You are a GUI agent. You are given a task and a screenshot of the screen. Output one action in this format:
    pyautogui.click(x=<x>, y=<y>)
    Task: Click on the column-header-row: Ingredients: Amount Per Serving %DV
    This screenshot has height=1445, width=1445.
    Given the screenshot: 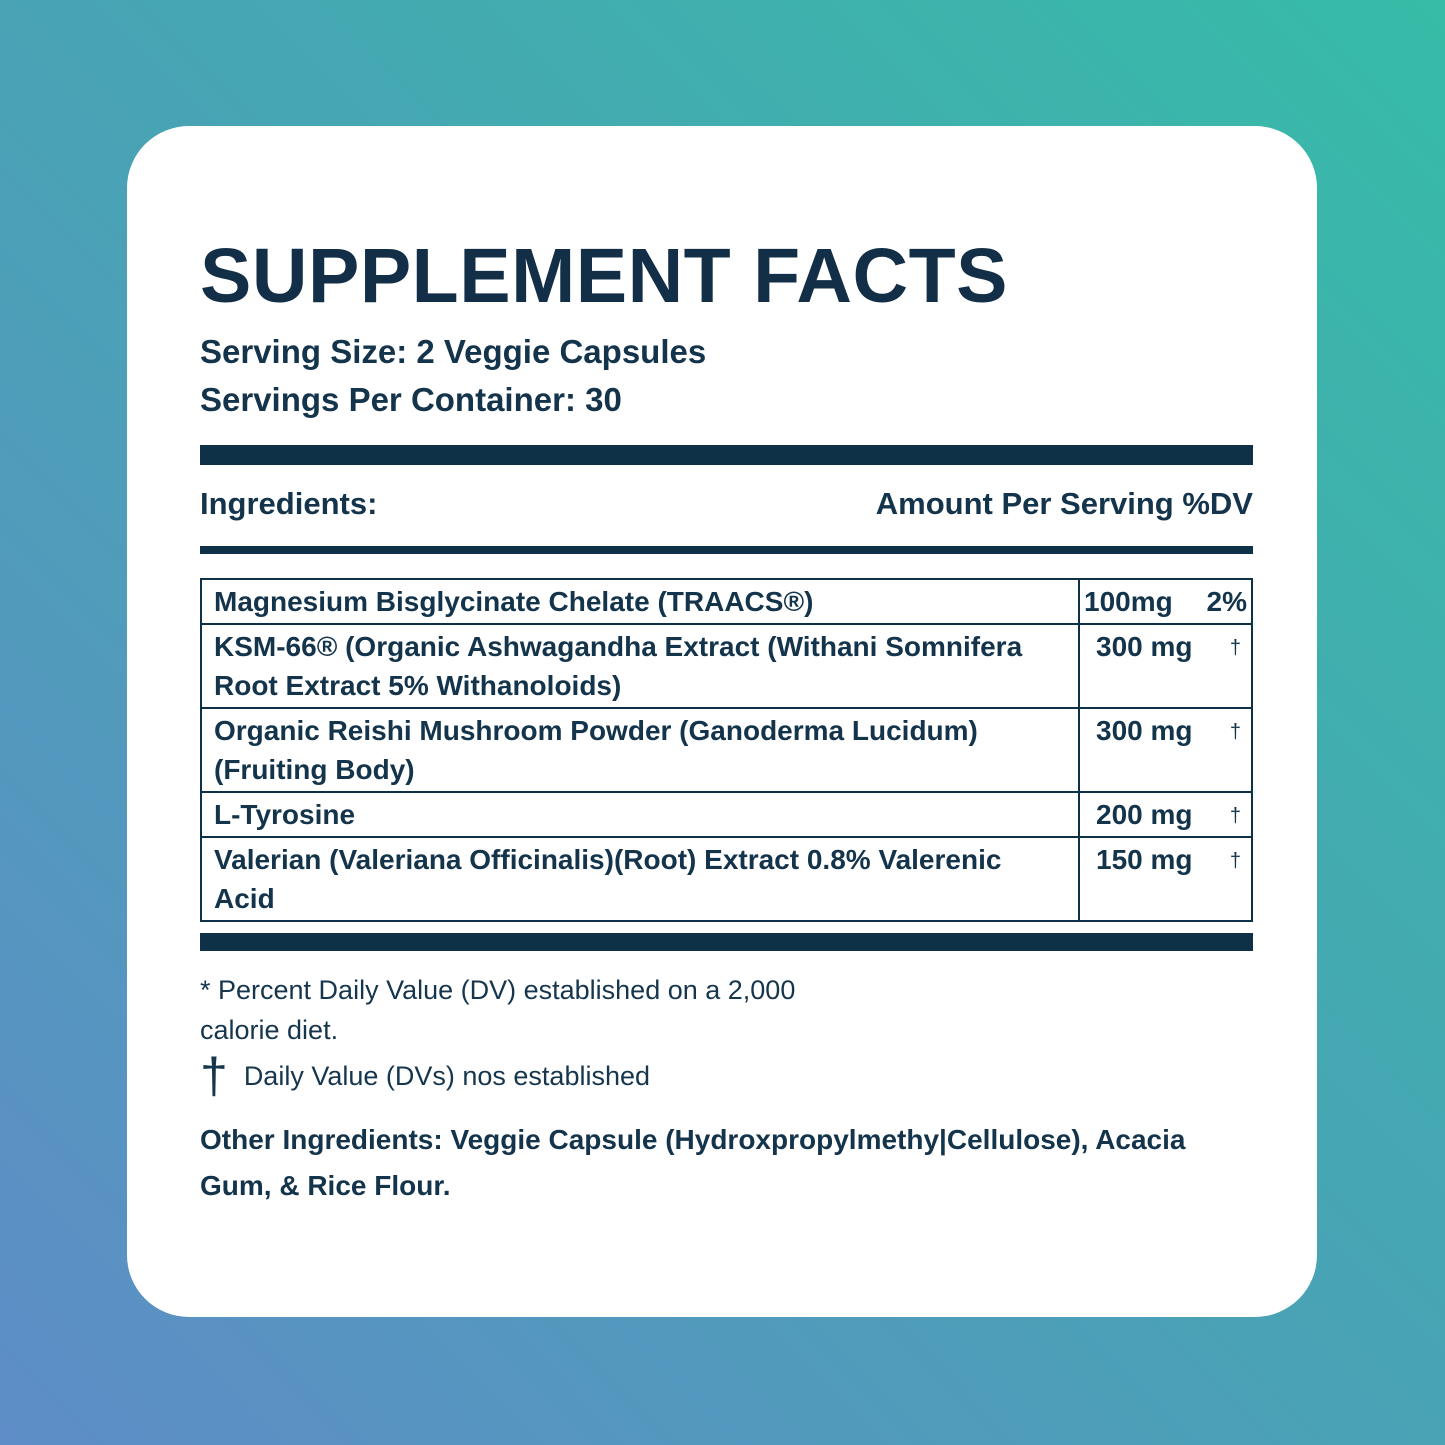 What is the action you would take?
    pyautogui.click(x=726, y=504)
    